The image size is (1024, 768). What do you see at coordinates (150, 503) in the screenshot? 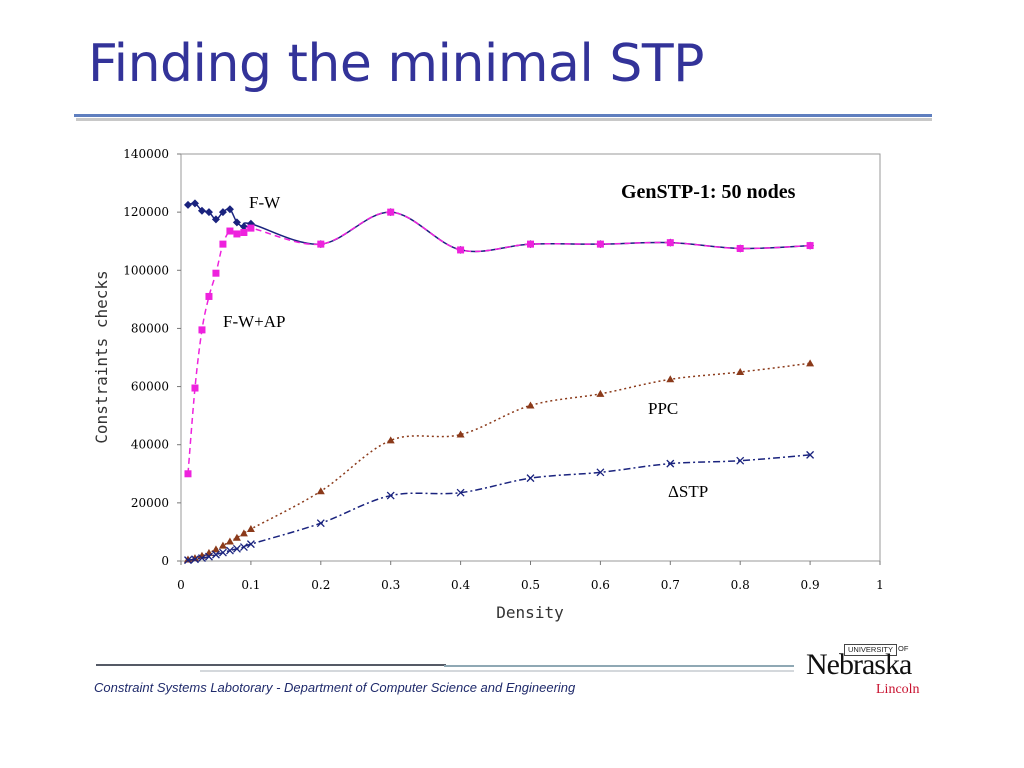
I see `y-tick-label: 20000` at bounding box center [150, 503].